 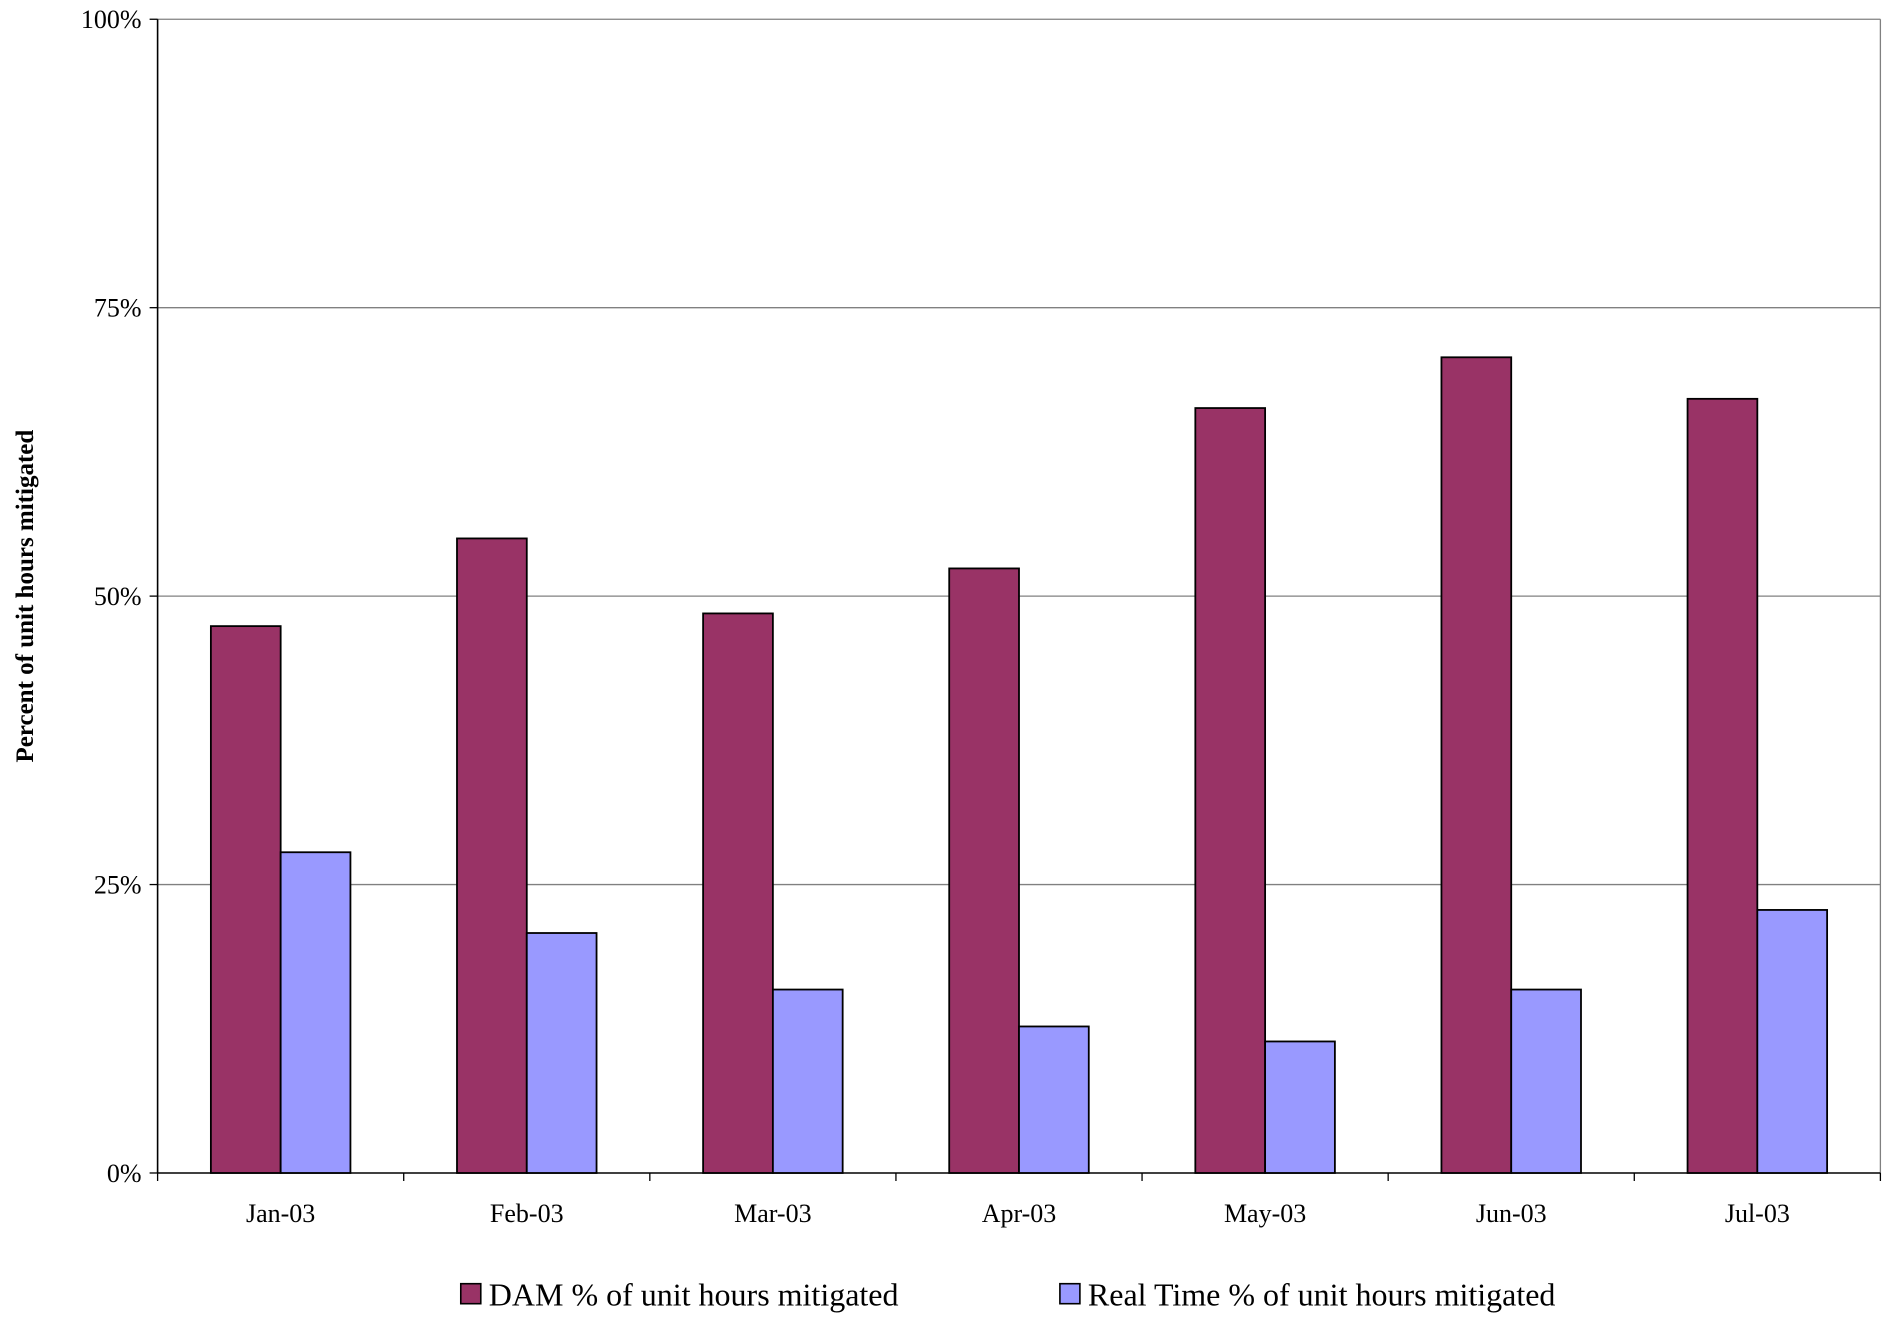 What do you see at coordinates (118, 885) in the screenshot?
I see `y-tick-label: 25%` at bounding box center [118, 885].